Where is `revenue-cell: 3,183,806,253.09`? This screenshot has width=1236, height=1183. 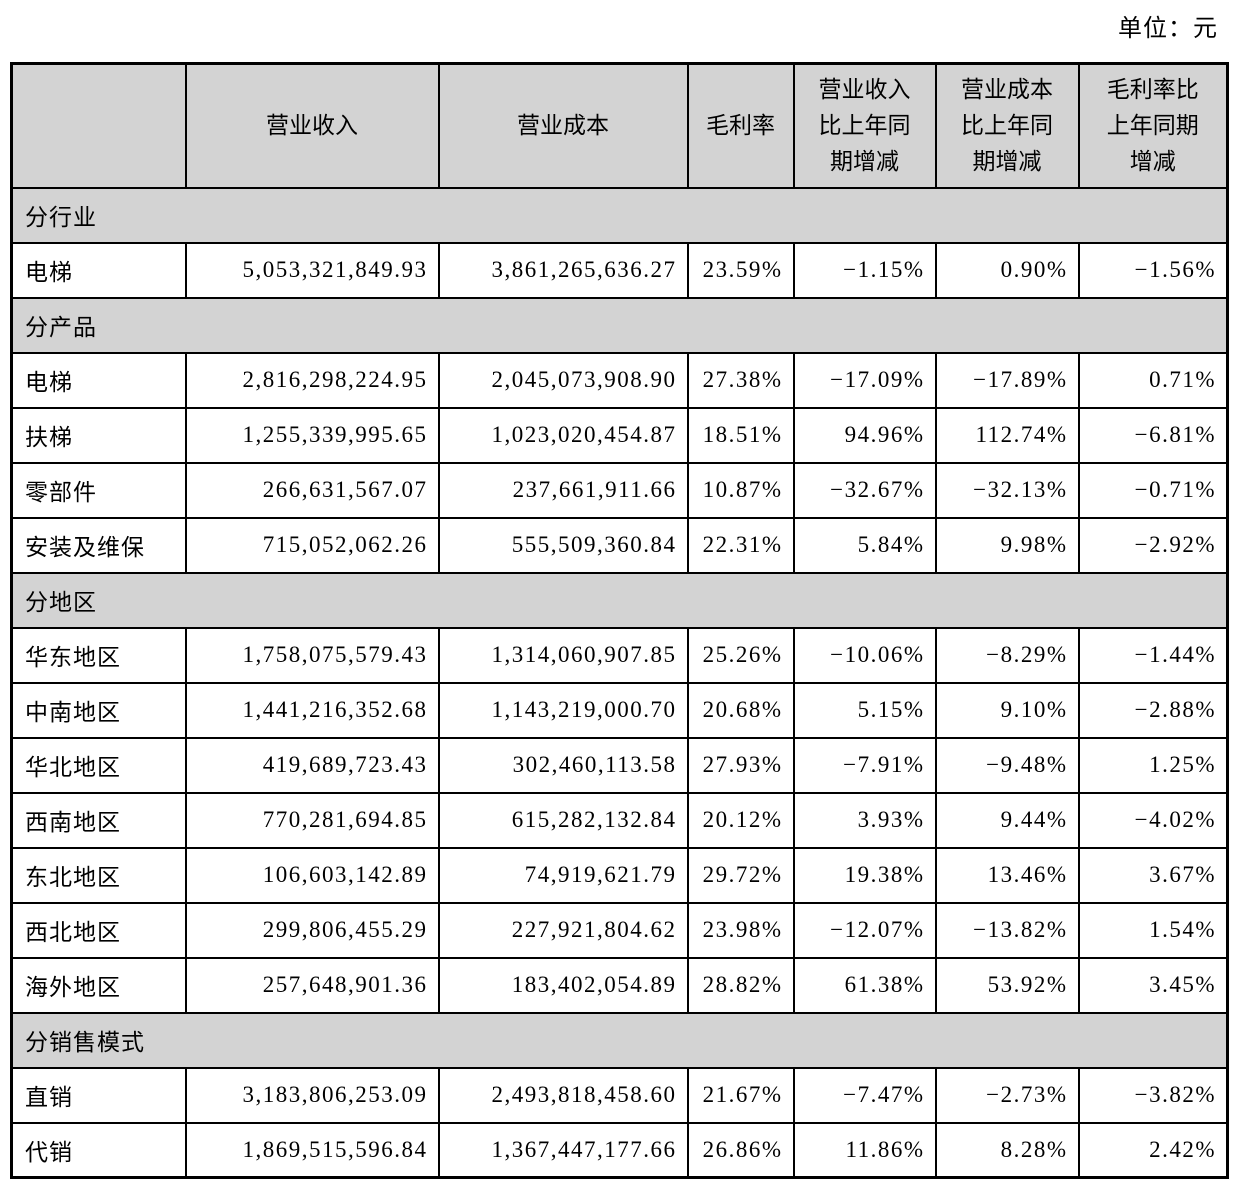 revenue-cell: 3,183,806,253.09 is located at coordinates (312, 1095).